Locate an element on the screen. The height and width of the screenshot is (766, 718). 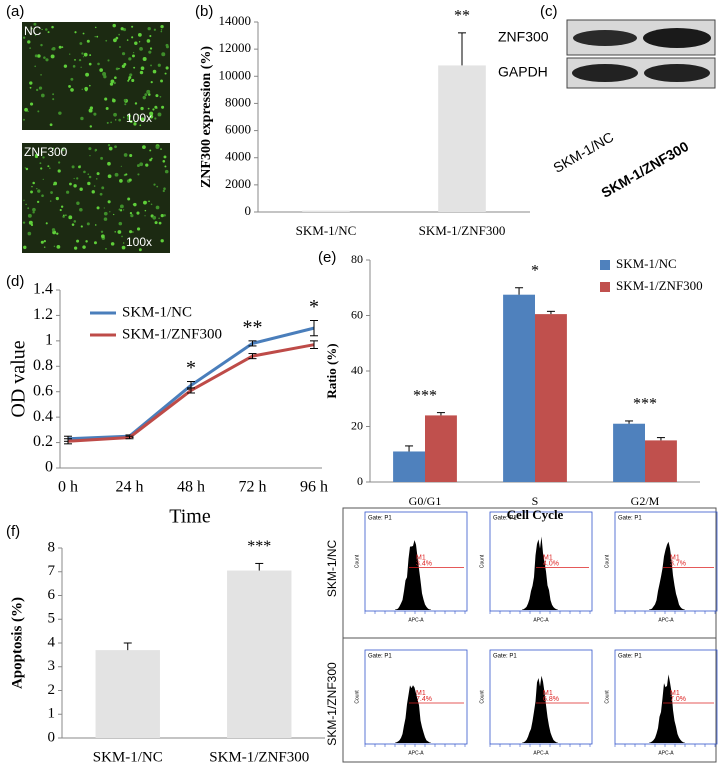
axis-label: APC-A is located at coordinates (541, 753).